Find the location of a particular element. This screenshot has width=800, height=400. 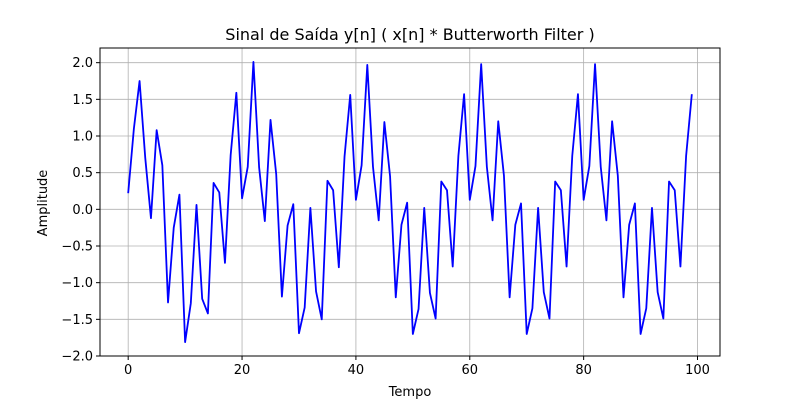

x-tick-label: 0 is located at coordinates (128, 370).